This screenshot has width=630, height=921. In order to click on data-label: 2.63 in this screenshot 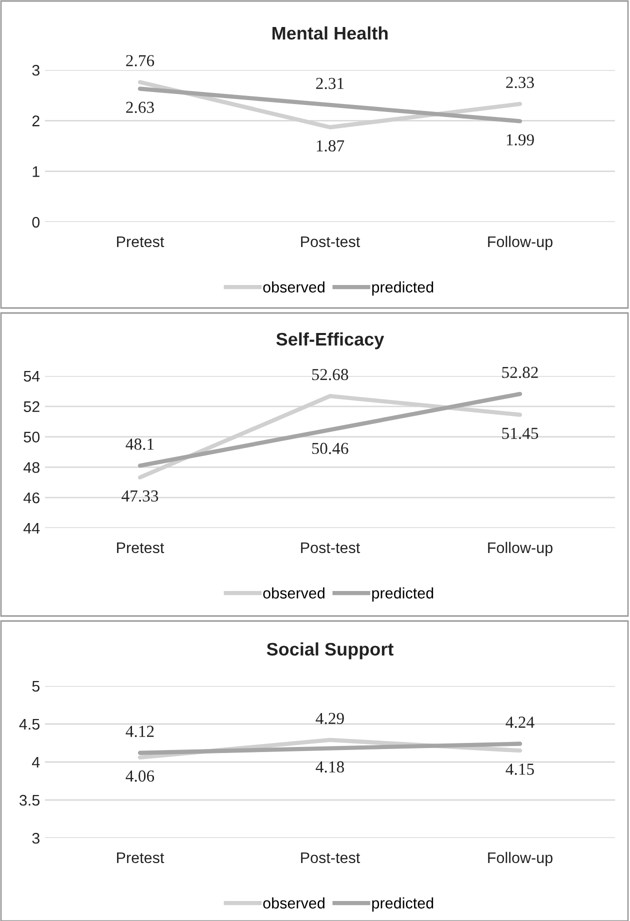, I will do `click(140, 108)`.